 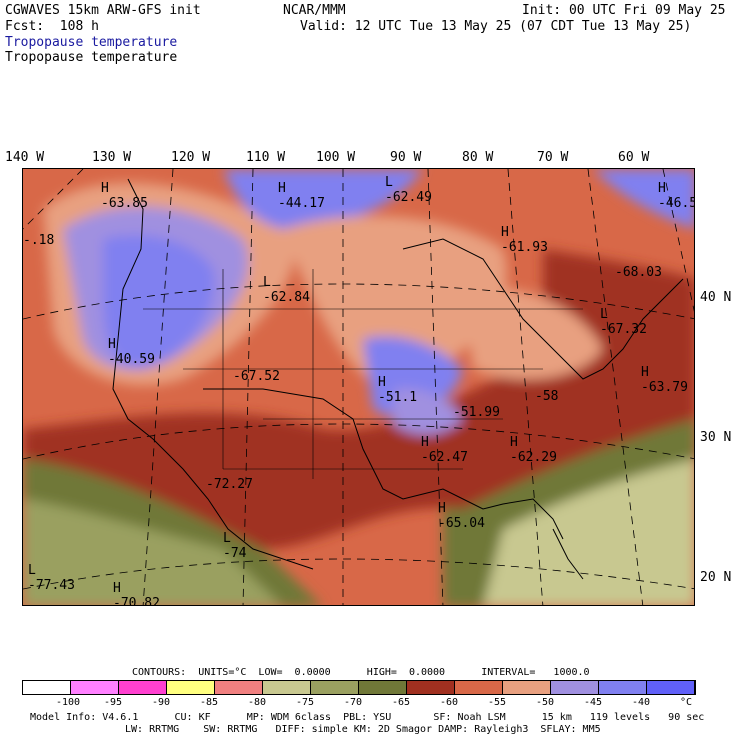 I want to click on colorbar-label: °C, so click(x=686, y=702).